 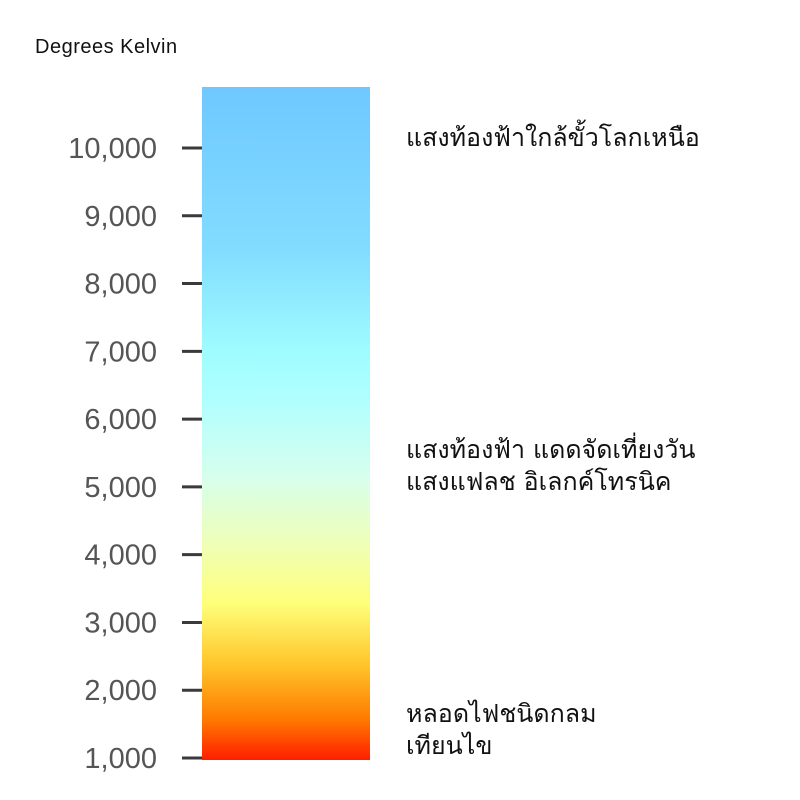 I want to click on tick-label: 1,000, so click(x=120, y=759).